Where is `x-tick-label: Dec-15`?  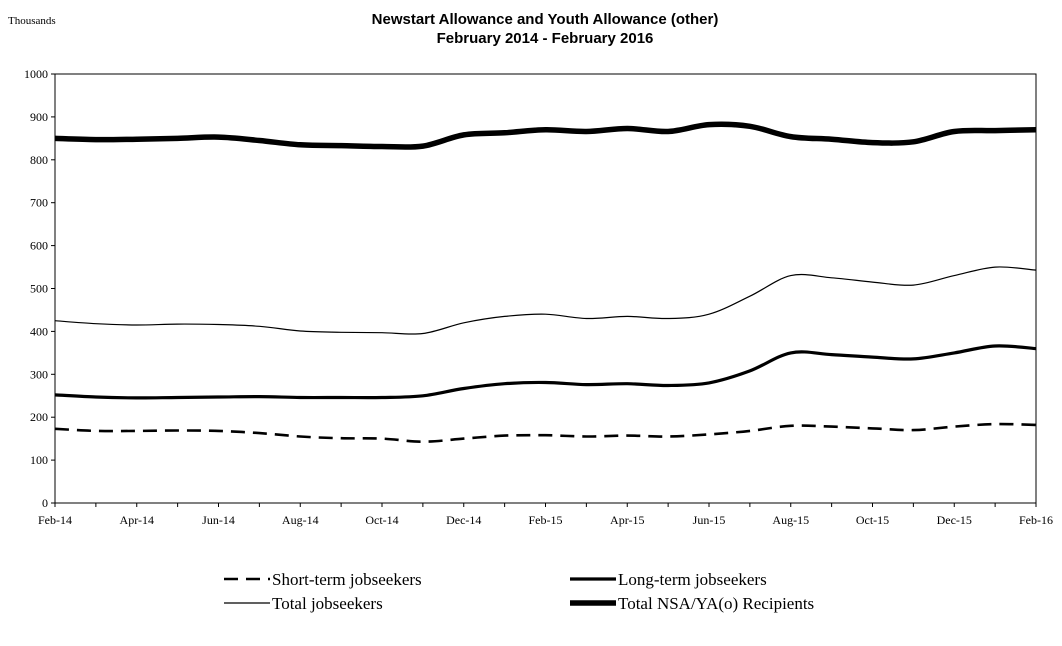 x-tick-label: Dec-15 is located at coordinates (954, 520).